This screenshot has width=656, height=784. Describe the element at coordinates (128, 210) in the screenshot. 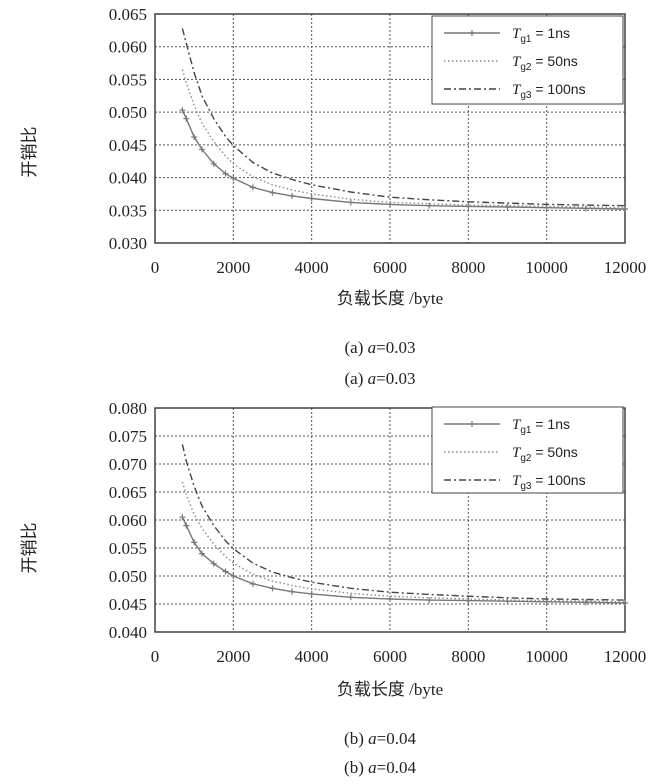

I see `y-tick-label: 0.035` at that location.